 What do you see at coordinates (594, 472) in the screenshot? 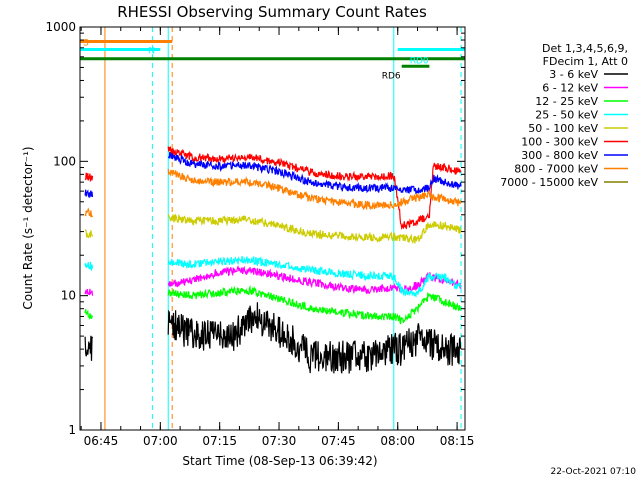
I see `timestamp: 22-Oct-2021 07:10` at bounding box center [594, 472].